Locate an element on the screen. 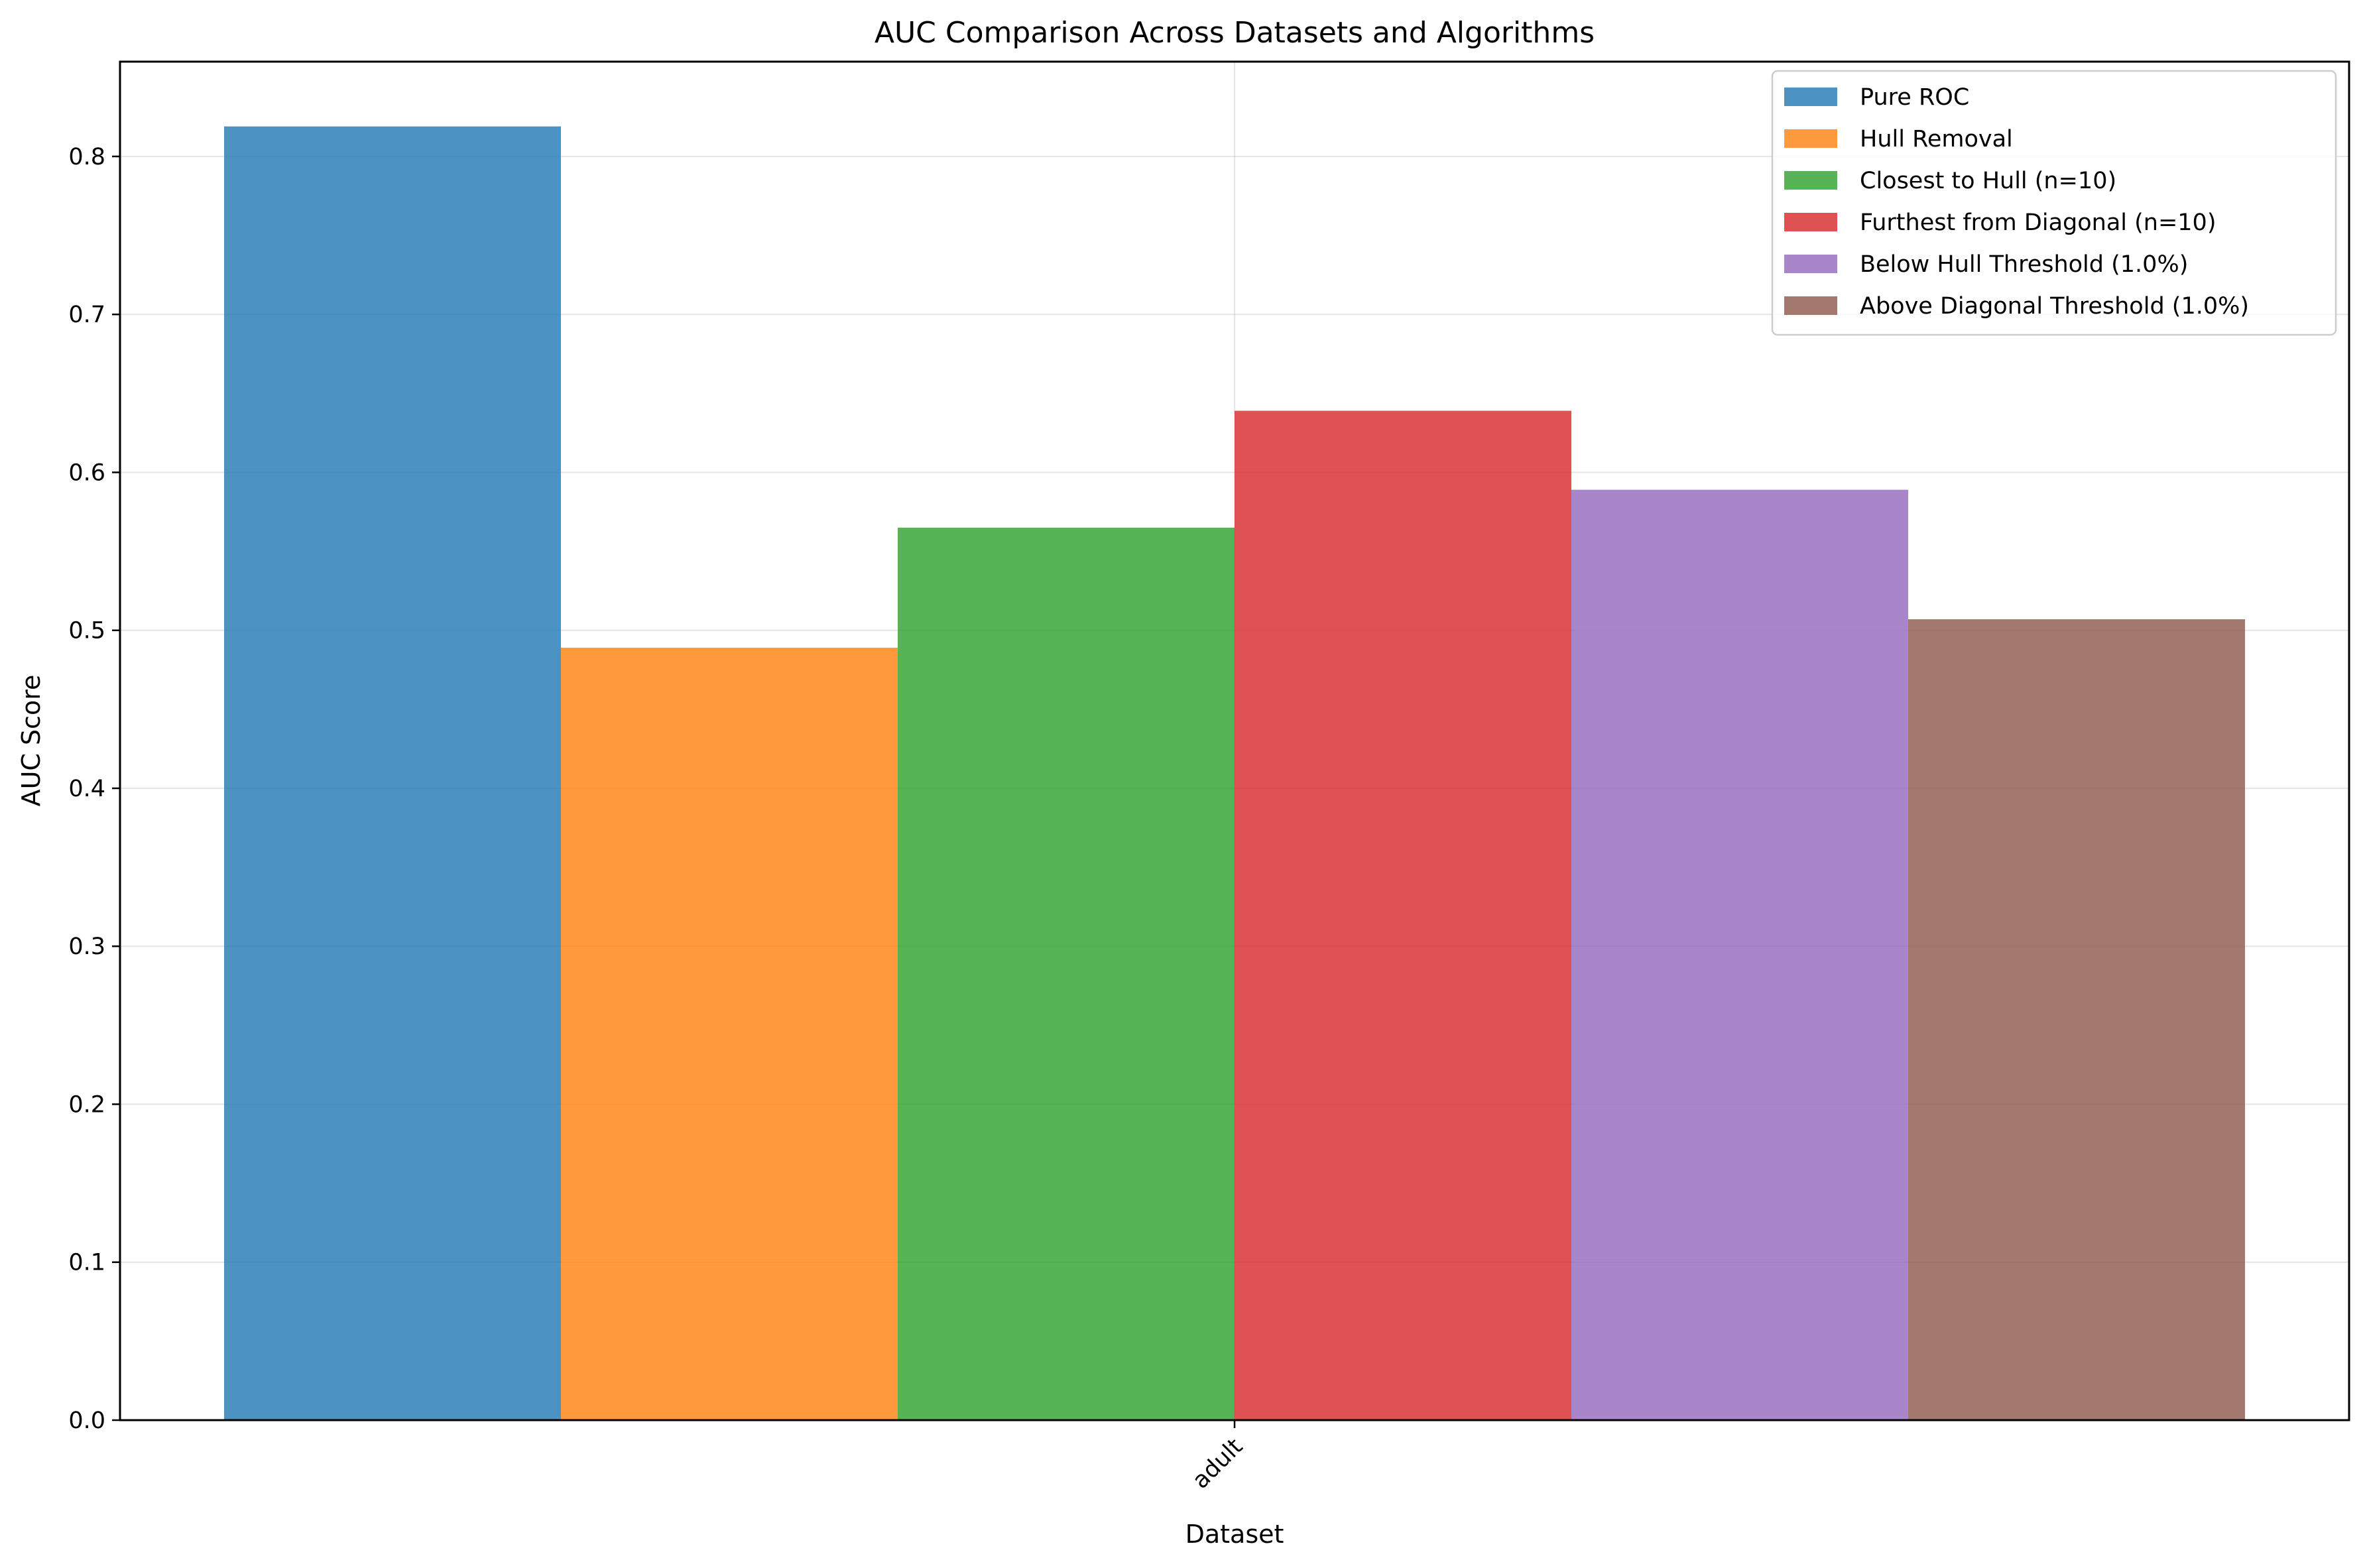 This screenshot has height=1568, width=2367. y-tick-label: 0.8 is located at coordinates (86, 157).